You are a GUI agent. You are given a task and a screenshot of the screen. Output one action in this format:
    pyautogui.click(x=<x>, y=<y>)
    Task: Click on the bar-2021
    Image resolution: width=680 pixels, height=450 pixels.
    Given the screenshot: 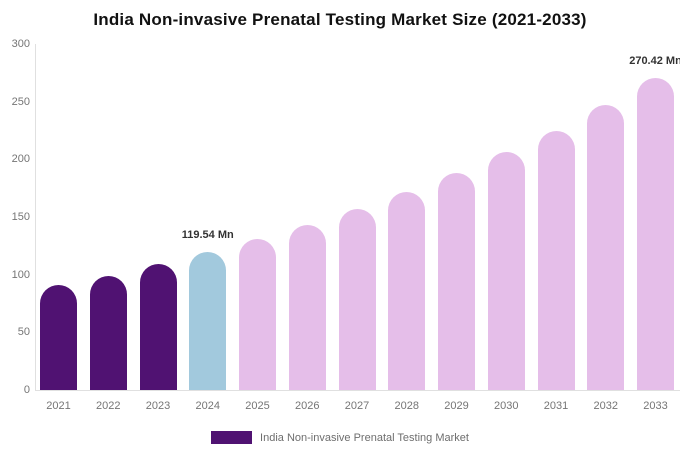 What is the action you would take?
    pyautogui.click(x=58, y=337)
    